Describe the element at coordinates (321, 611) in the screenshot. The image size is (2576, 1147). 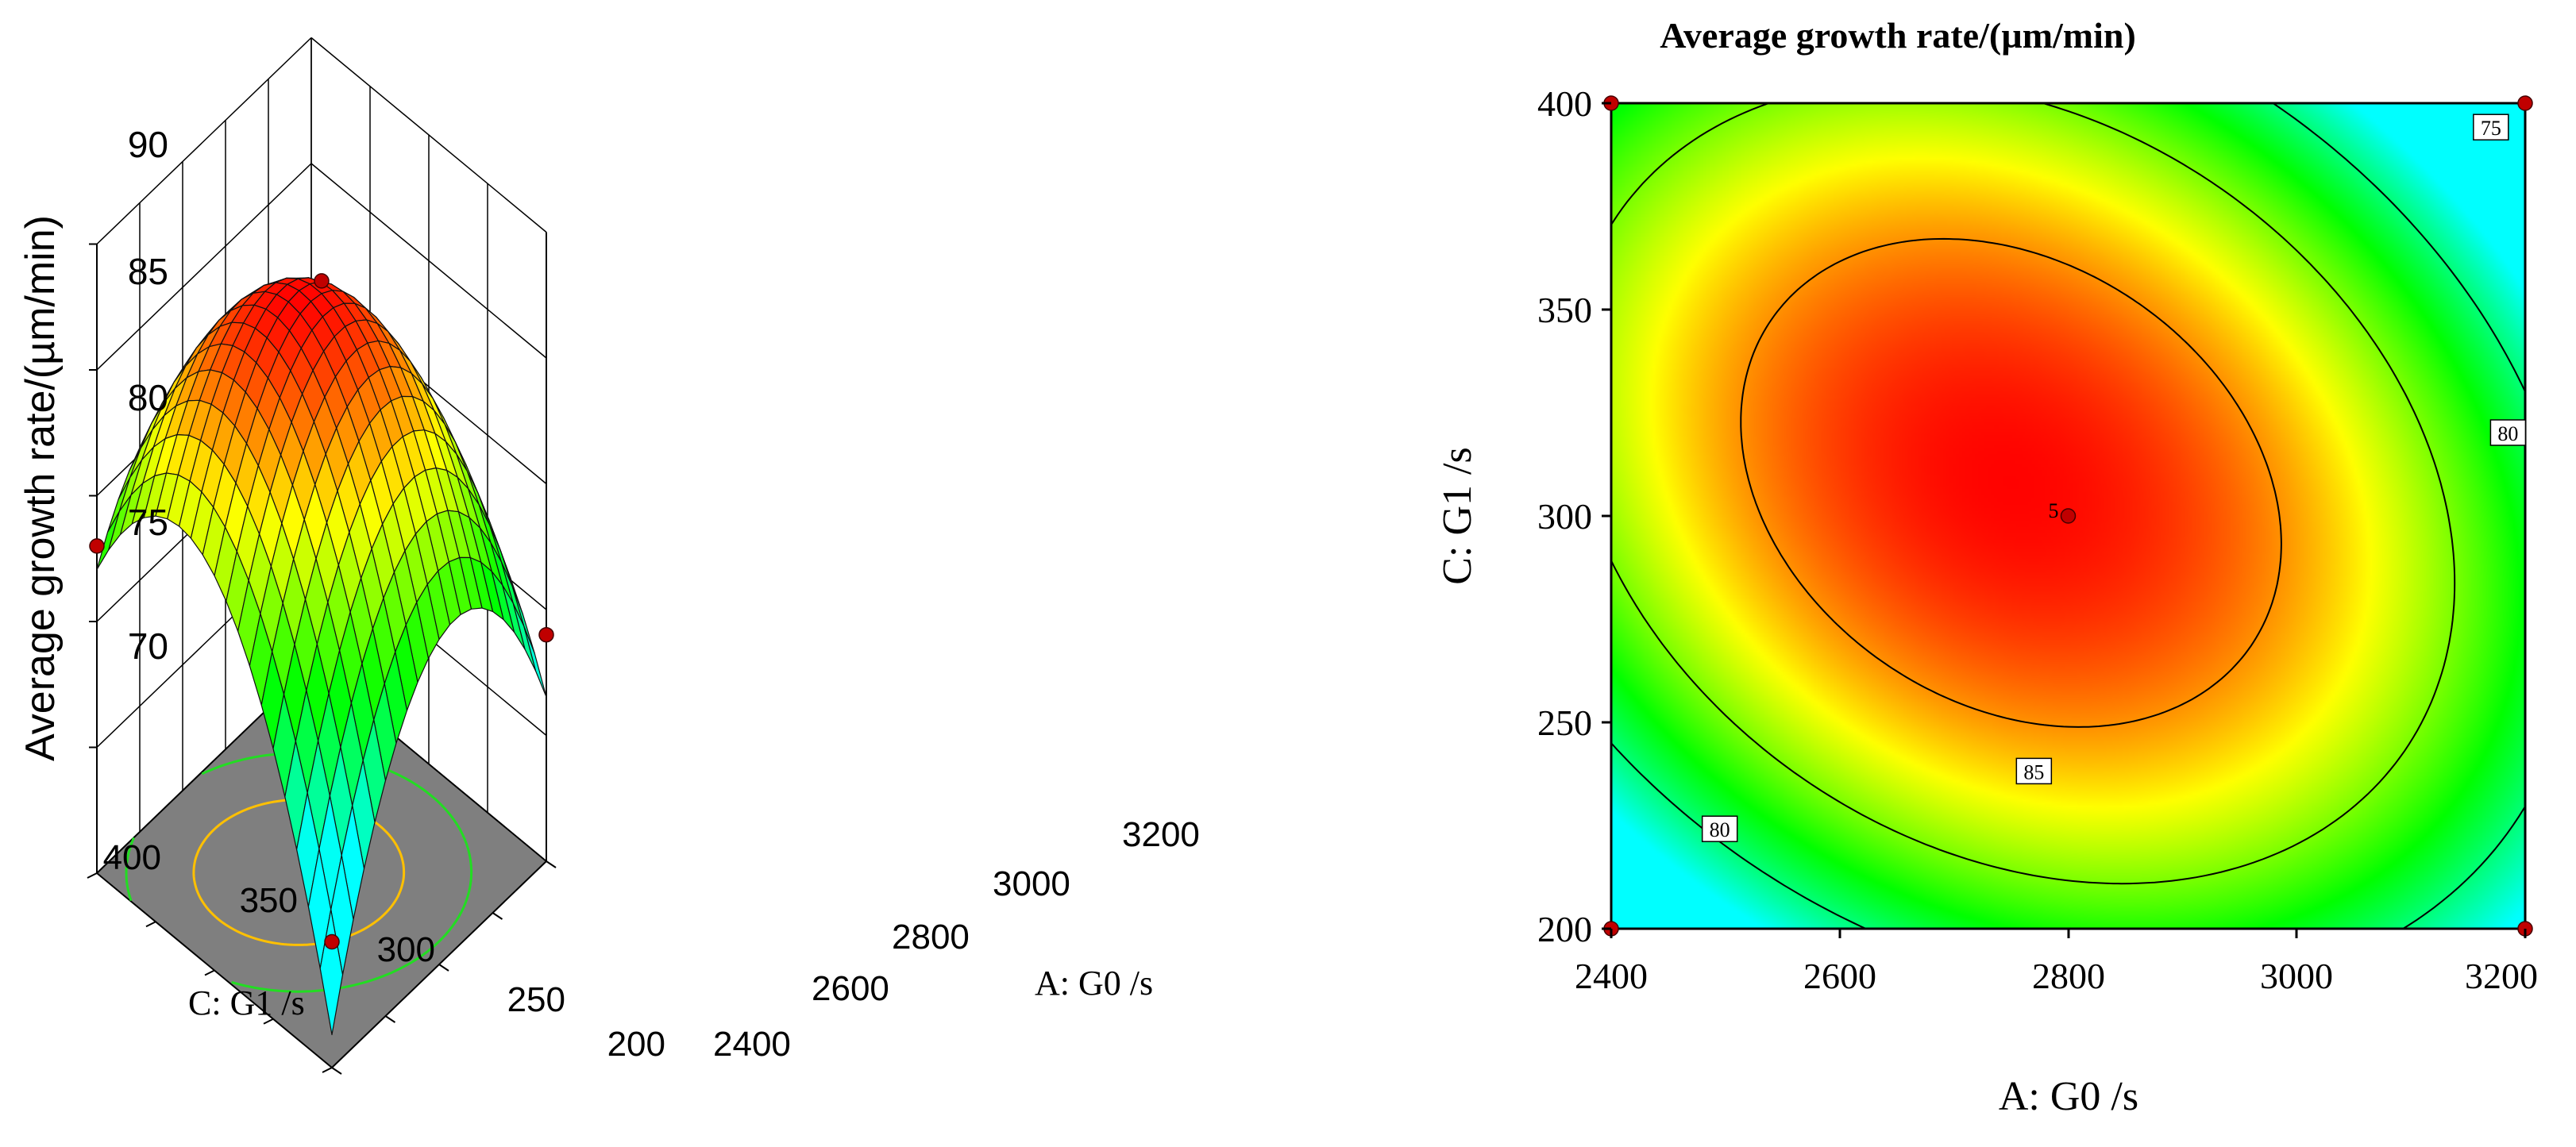
I see `surface-points` at that location.